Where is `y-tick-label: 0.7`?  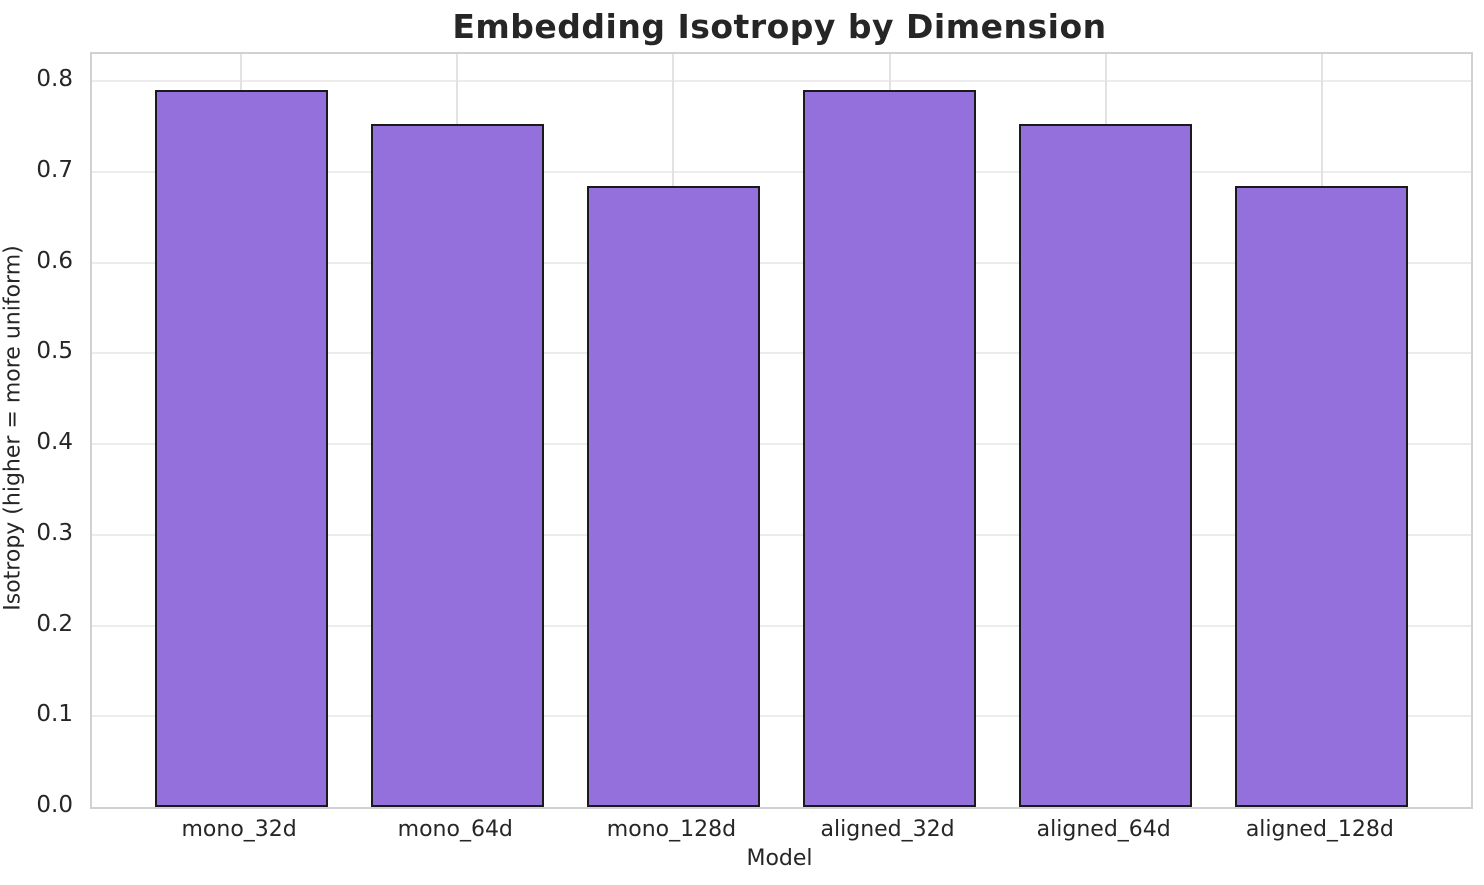 y-tick-label: 0.7 is located at coordinates (54, 169).